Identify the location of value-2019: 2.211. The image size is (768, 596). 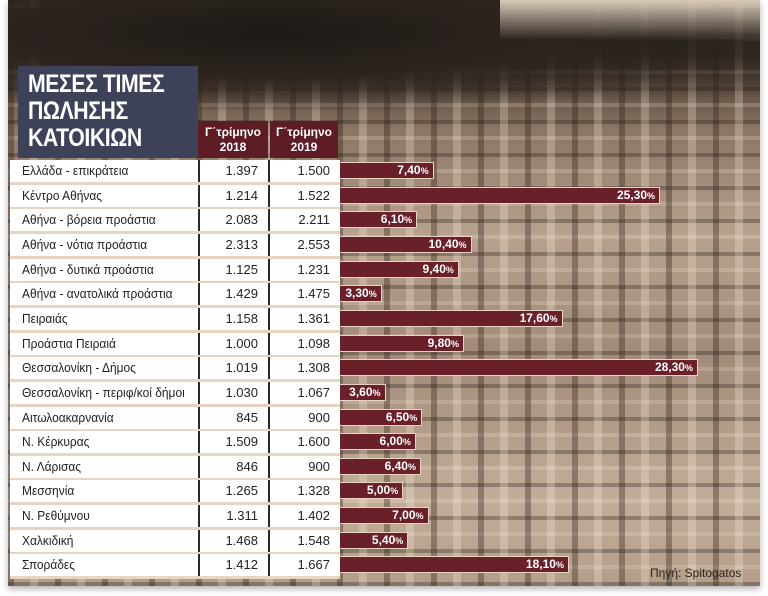
(314, 220).